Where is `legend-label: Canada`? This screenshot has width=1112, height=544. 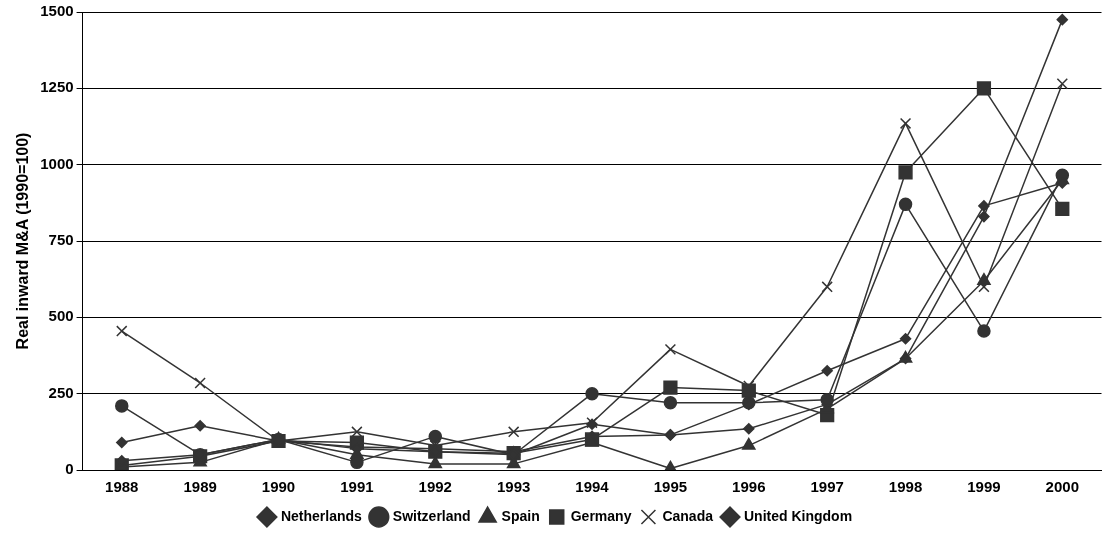 legend-label: Canada is located at coordinates (688, 515).